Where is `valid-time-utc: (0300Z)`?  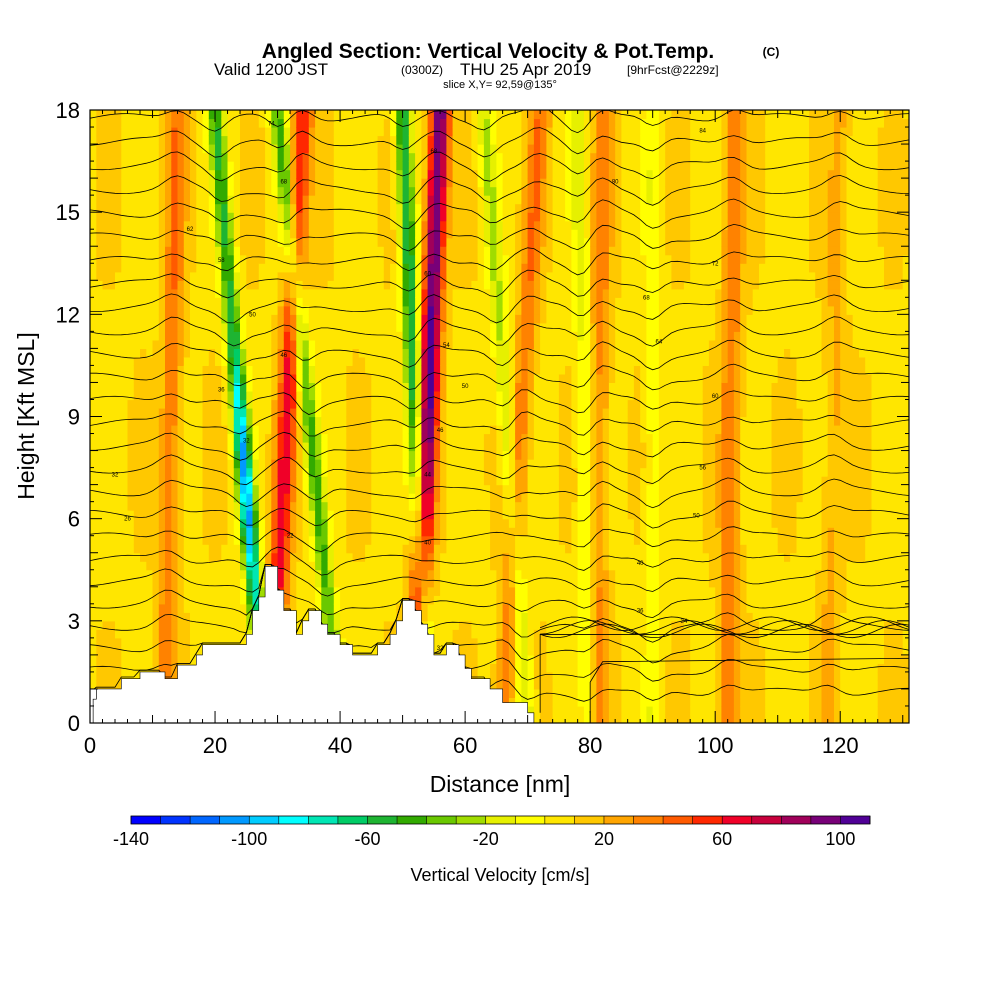 valid-time-utc: (0300Z) is located at coordinates (422, 70).